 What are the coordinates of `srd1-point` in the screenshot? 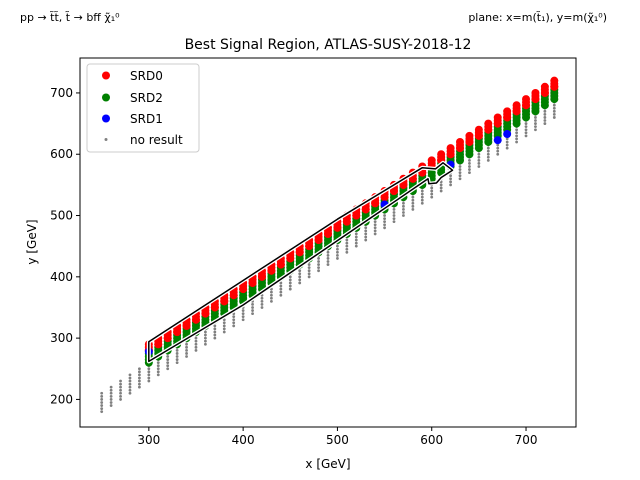 It's located at (497, 140).